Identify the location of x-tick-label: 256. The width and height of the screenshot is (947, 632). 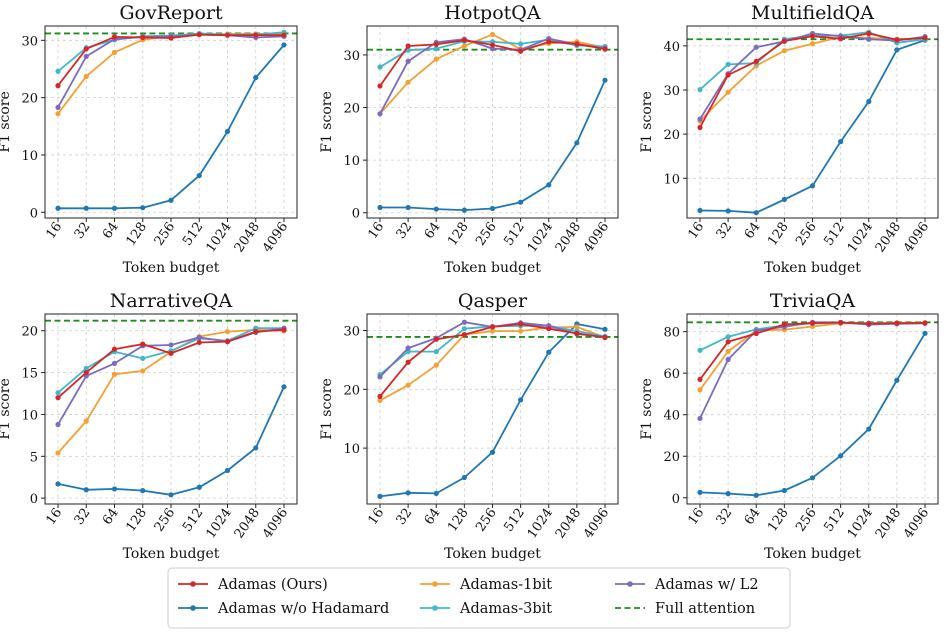
(165, 520).